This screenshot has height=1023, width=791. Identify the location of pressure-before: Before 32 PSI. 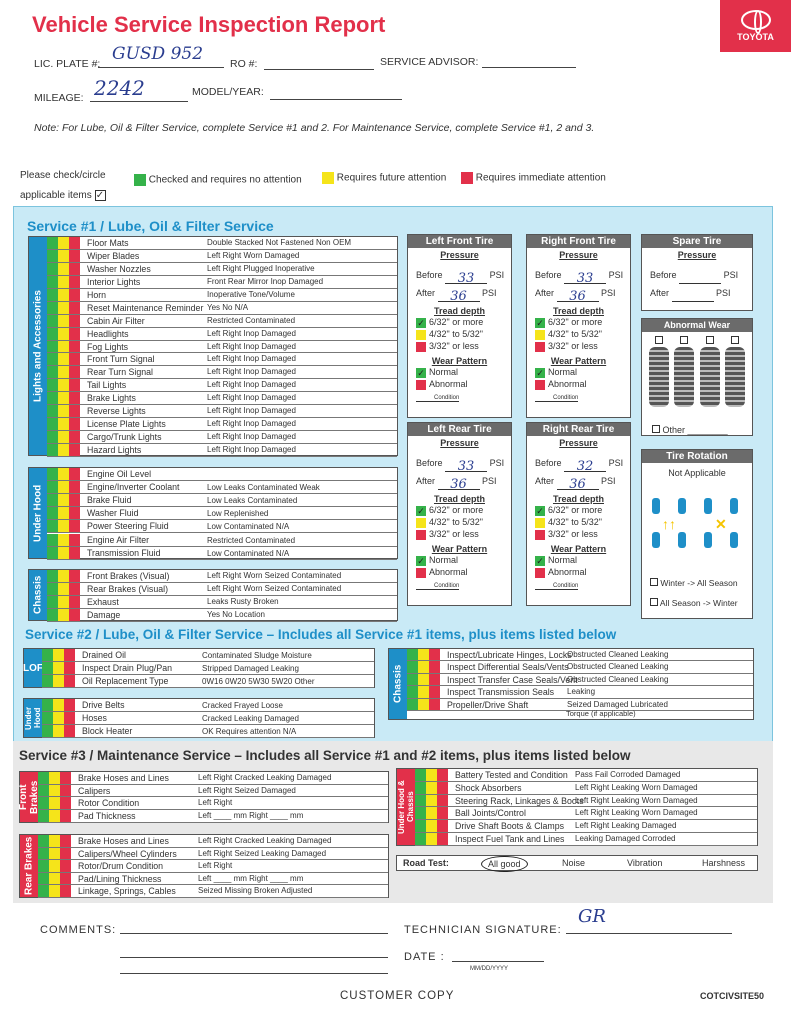
(579, 466).